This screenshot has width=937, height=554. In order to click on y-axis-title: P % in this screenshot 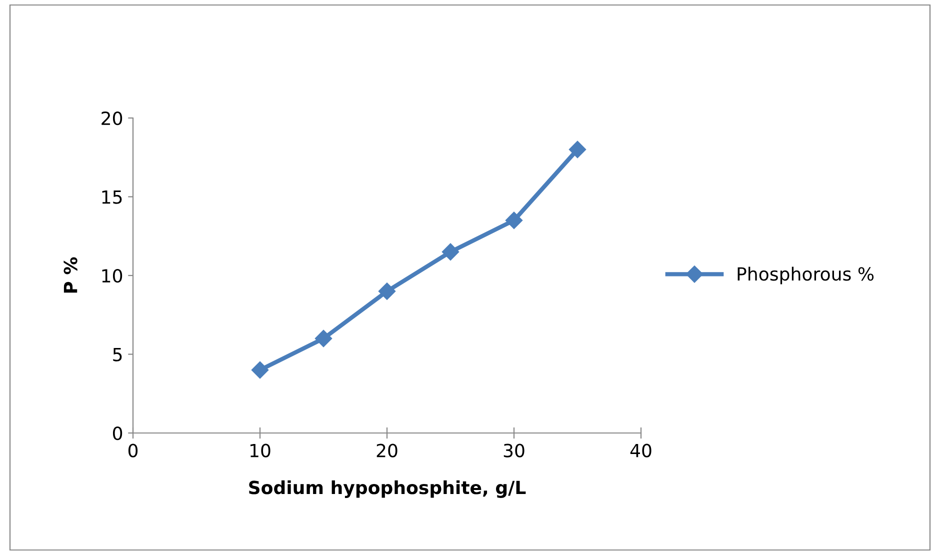, I will do `click(71, 275)`.